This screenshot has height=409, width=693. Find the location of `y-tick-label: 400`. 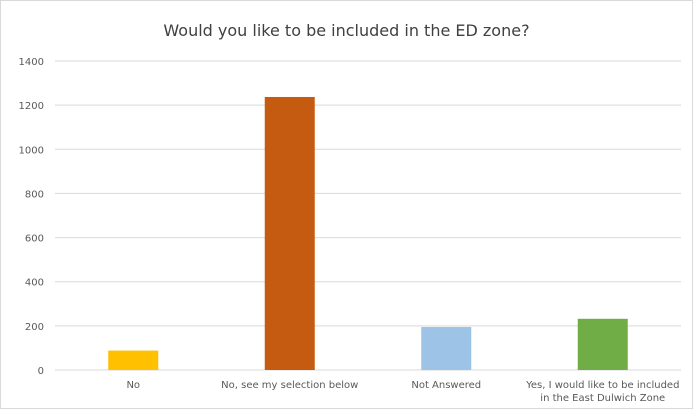

y-tick-label: 400 is located at coordinates (34, 283).